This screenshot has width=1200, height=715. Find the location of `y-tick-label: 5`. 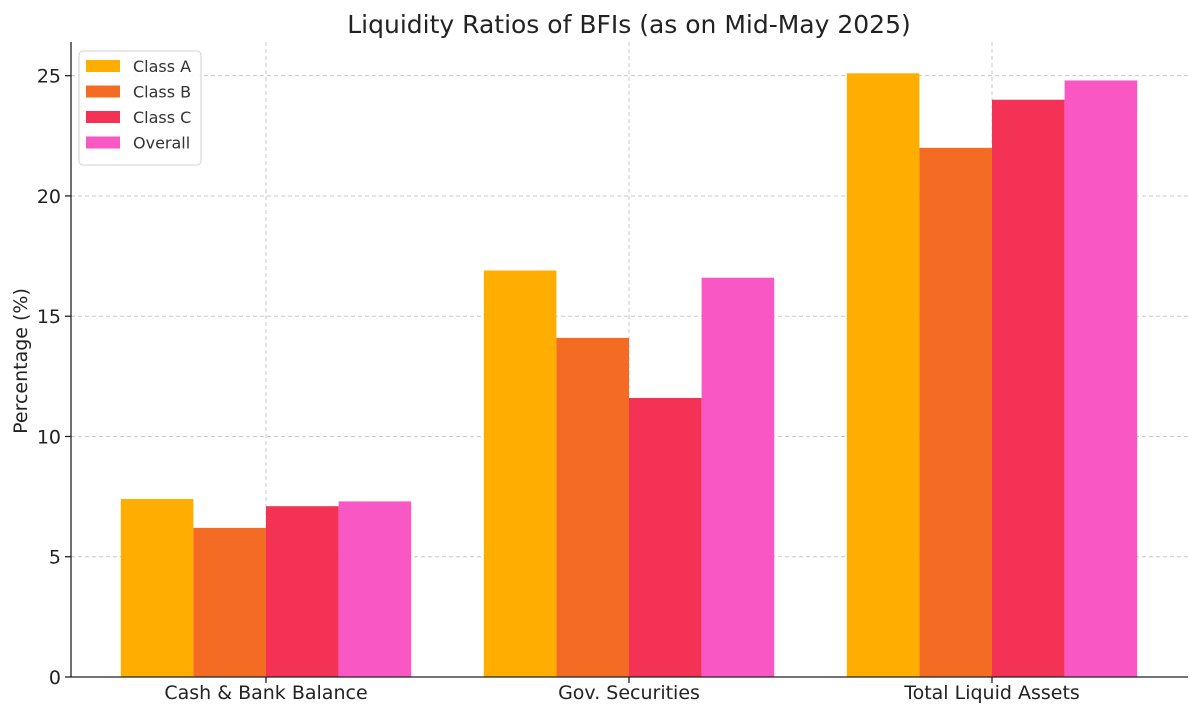

y-tick-label: 5 is located at coordinates (55, 558).